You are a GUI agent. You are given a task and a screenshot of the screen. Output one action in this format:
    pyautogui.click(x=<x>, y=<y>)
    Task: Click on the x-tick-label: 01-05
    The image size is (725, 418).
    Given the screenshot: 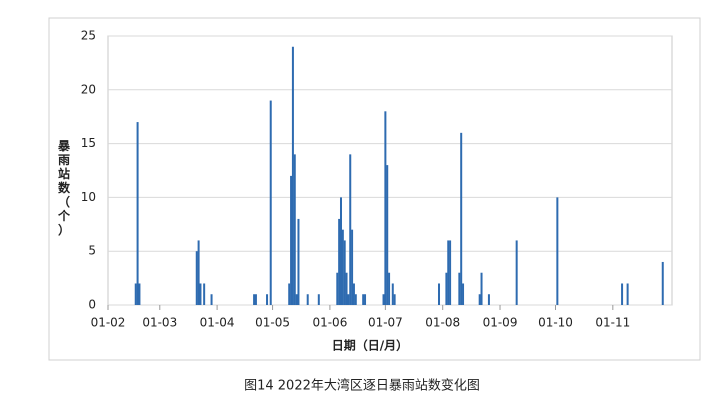 What is the action you would take?
    pyautogui.click(x=272, y=323)
    